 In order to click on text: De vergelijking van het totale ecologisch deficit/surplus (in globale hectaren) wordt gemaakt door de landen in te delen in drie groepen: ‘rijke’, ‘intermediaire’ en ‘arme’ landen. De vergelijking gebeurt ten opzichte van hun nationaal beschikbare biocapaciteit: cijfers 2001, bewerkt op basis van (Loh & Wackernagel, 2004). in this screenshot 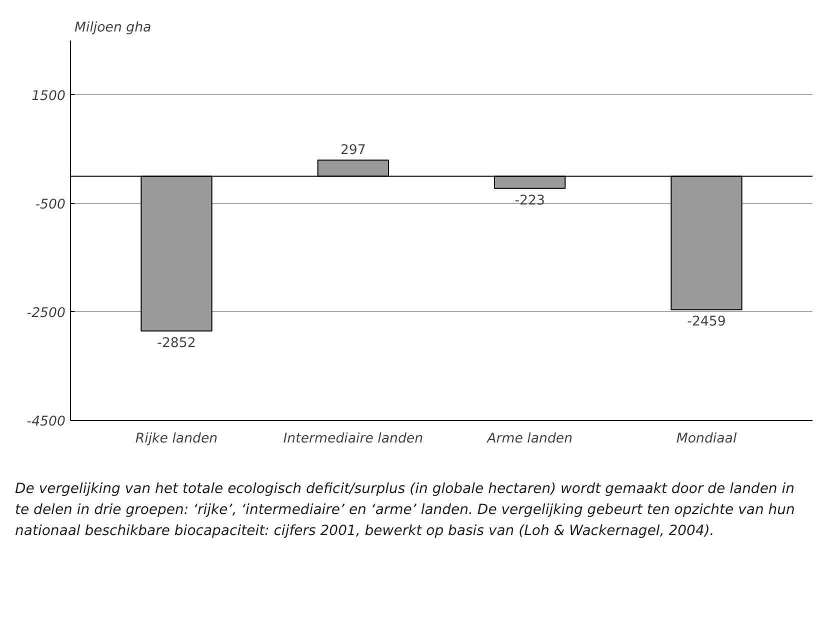, I will do `click(405, 510)`.